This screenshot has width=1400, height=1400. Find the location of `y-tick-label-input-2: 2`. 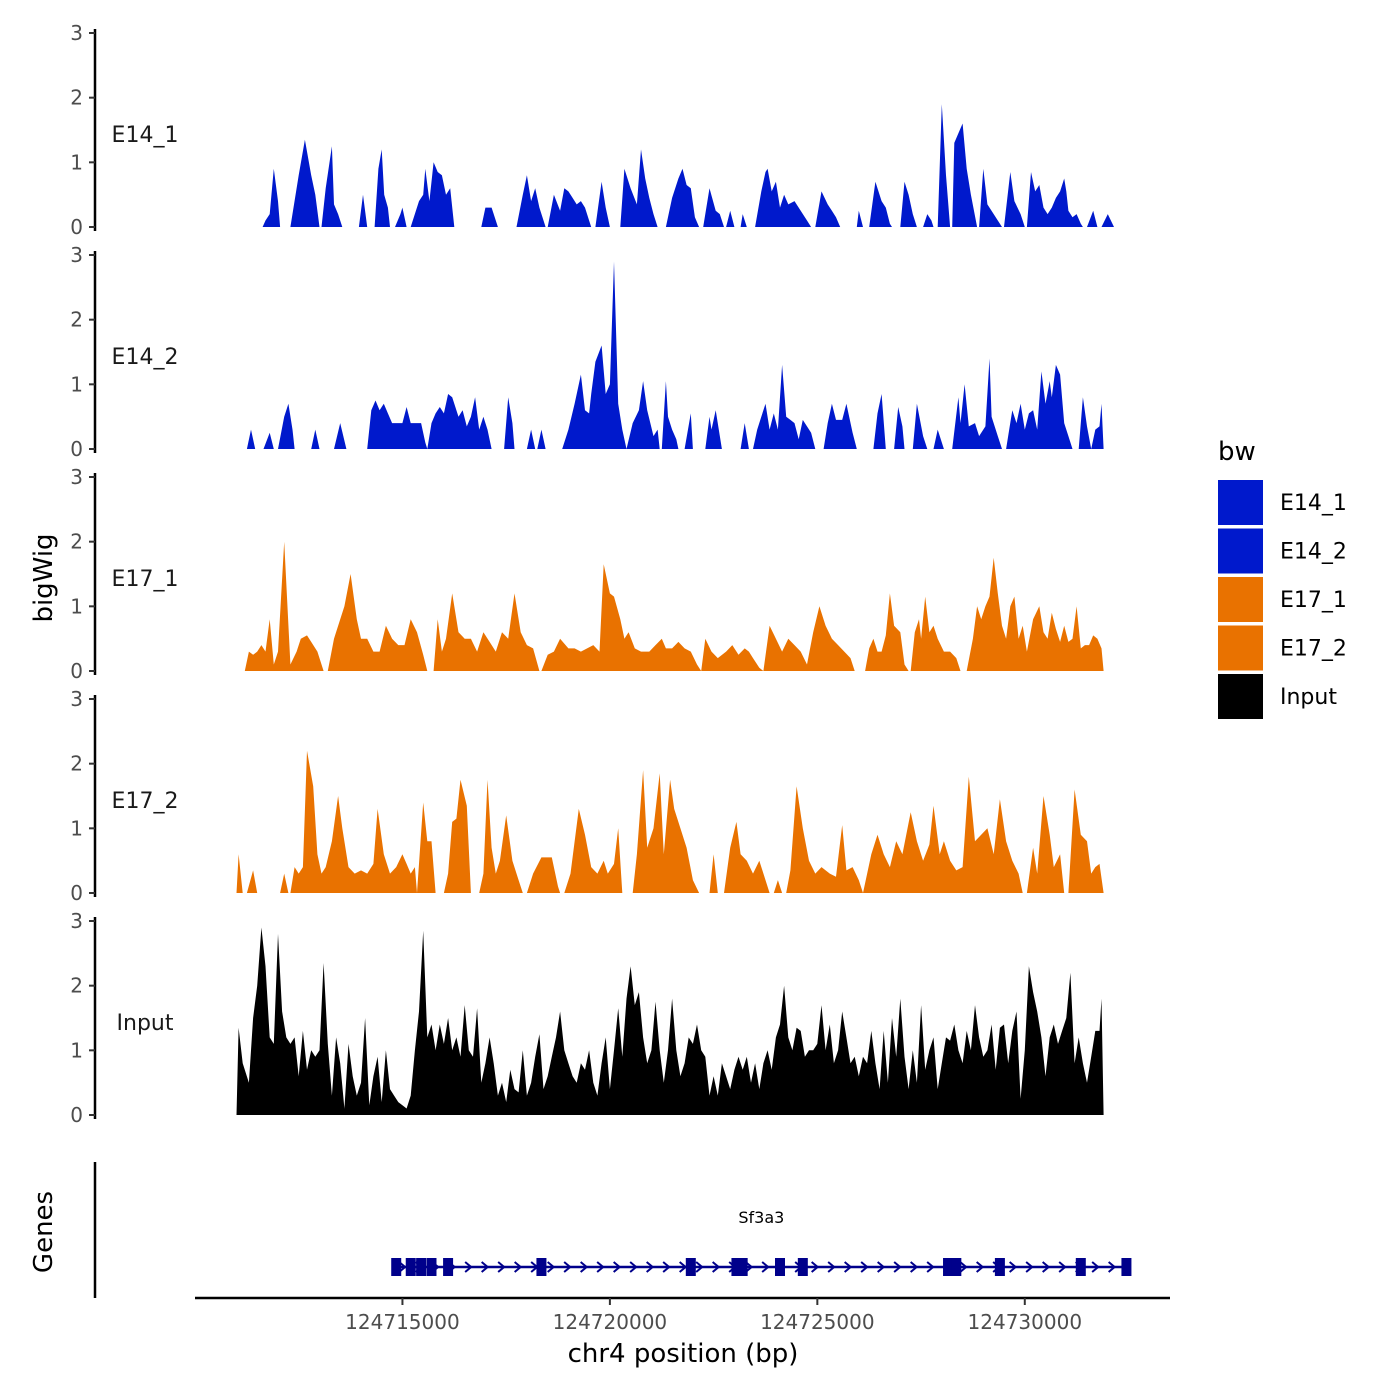

y-tick-label-input-2: 2 is located at coordinates (76, 986).